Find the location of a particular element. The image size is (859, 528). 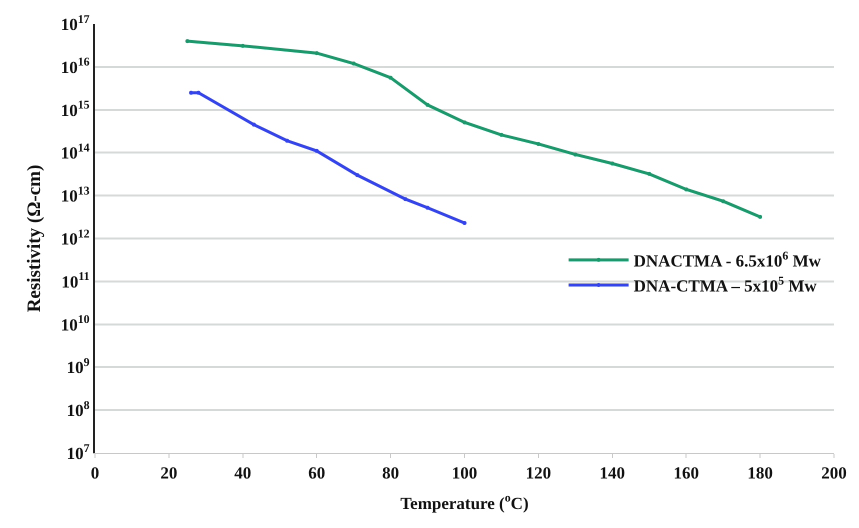

x-tick-label: 40 is located at coordinates (243, 472).